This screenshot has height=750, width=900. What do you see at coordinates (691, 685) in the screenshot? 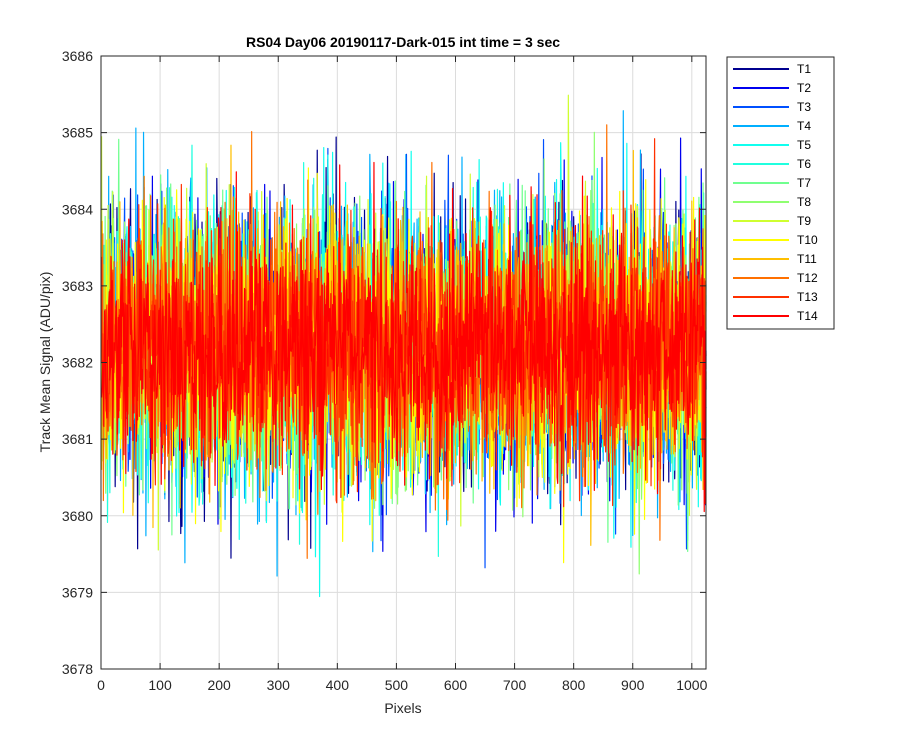
I see `x-tick-label: 1000` at bounding box center [691, 685].